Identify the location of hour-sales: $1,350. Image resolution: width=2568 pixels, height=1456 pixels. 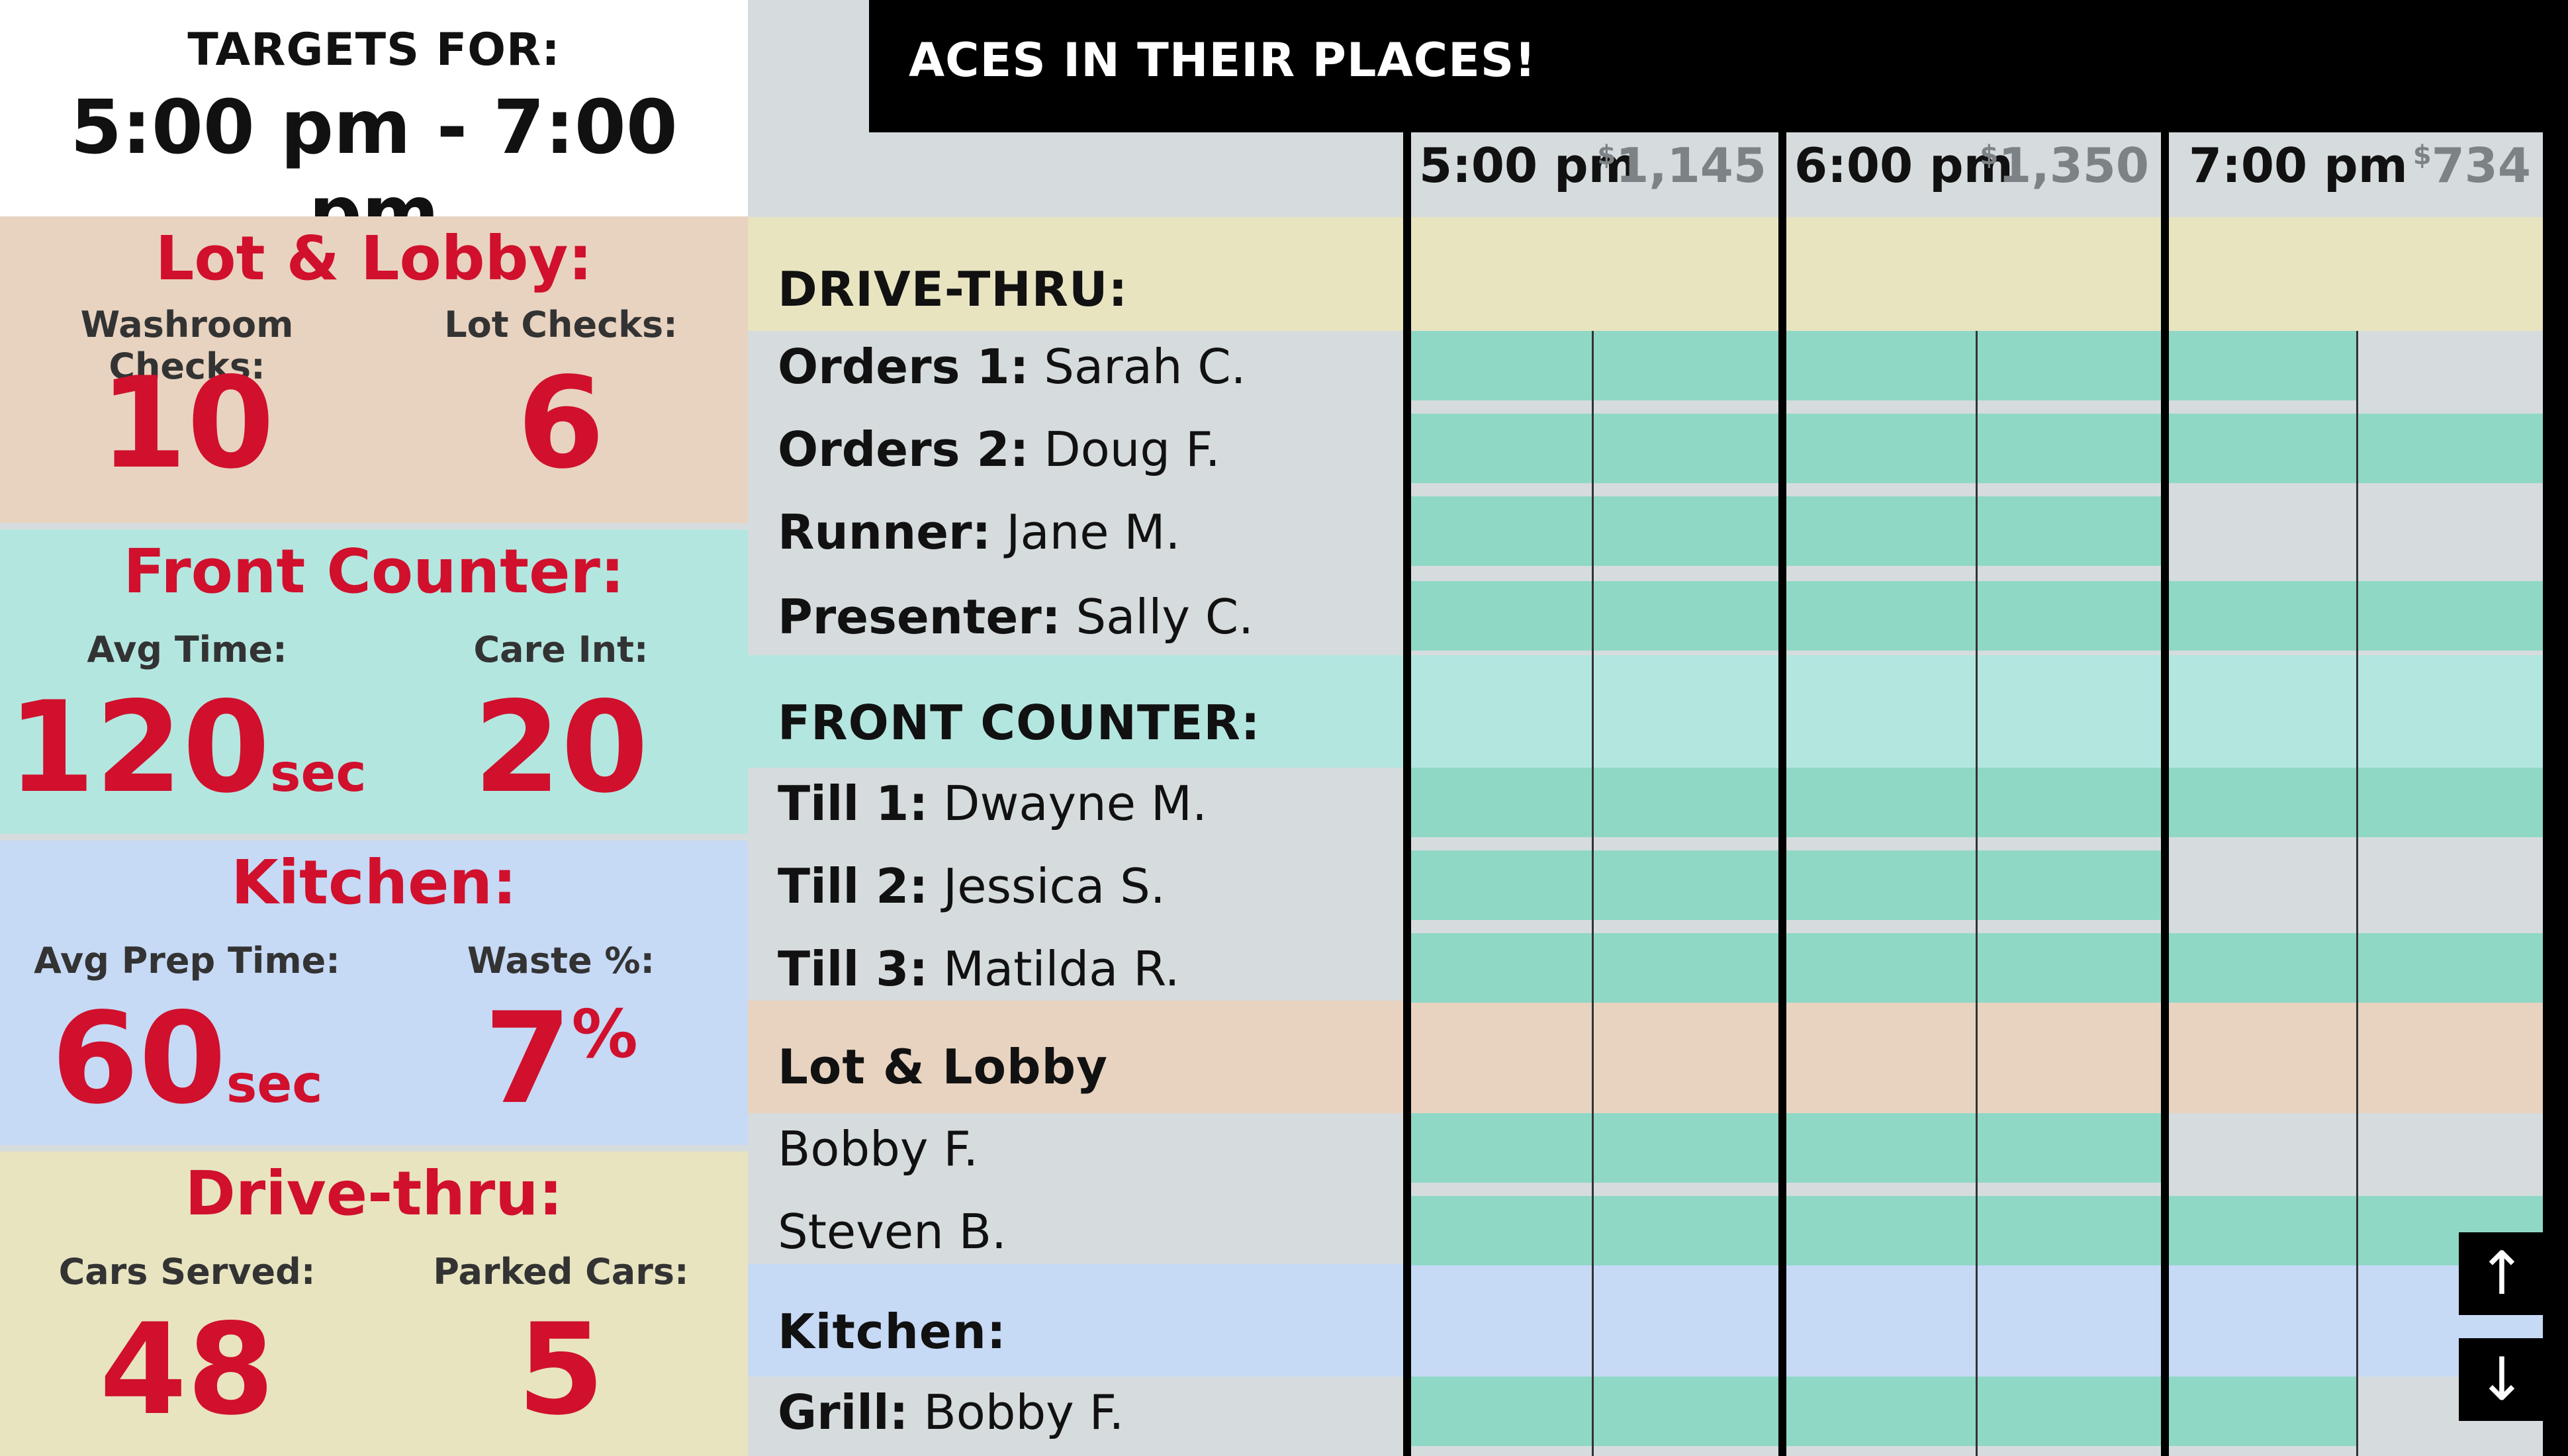
(2064, 165).